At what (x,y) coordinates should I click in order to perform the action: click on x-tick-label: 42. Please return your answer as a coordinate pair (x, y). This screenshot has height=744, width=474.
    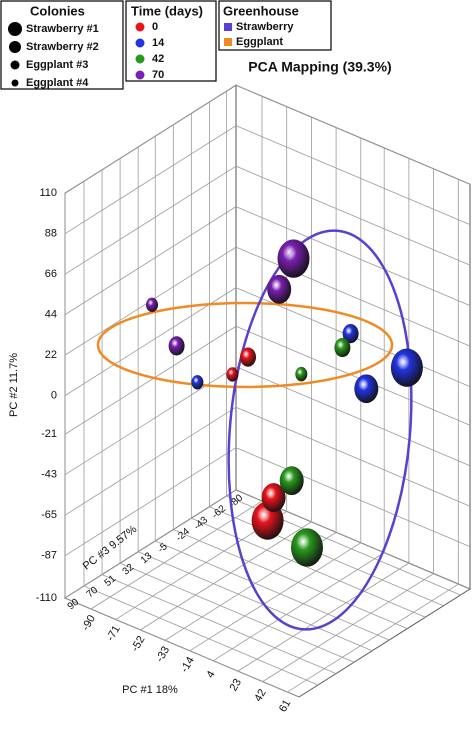
    Looking at the image, I should click on (260, 695).